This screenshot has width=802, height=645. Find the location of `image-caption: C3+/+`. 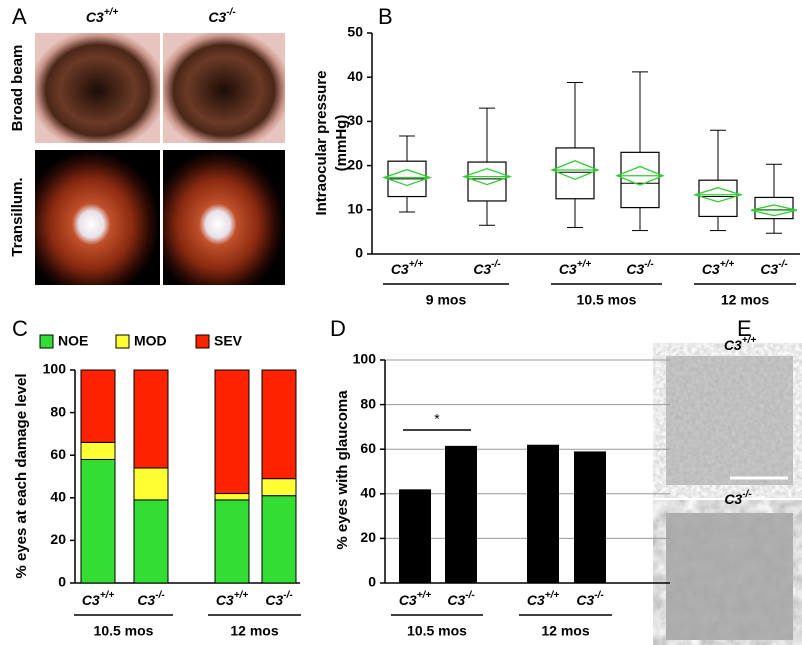

image-caption: C3+/+ is located at coordinates (740, 344).